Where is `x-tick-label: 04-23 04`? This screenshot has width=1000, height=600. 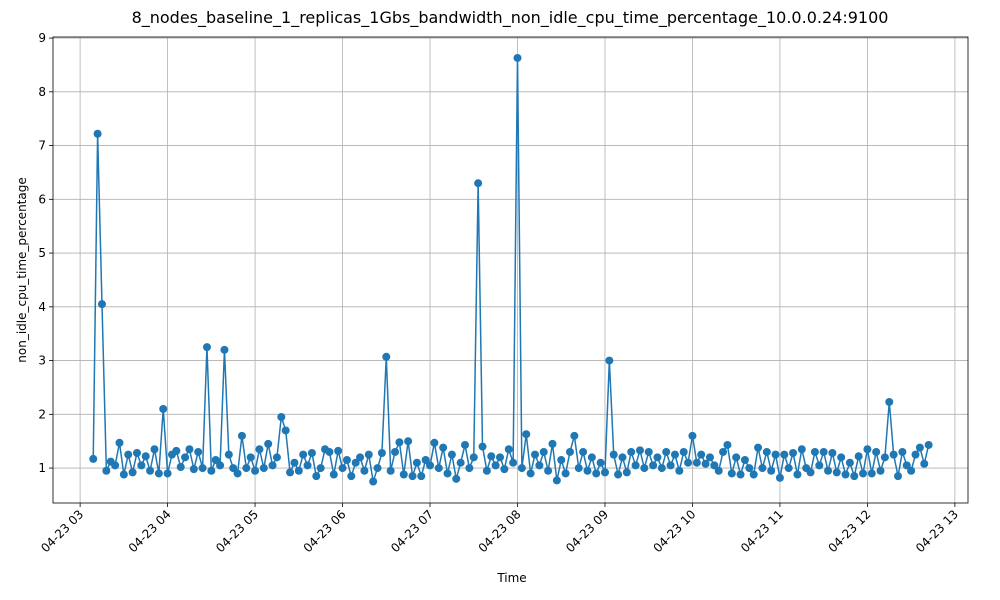 x-tick-label: 04-23 04 is located at coordinates (150, 531).